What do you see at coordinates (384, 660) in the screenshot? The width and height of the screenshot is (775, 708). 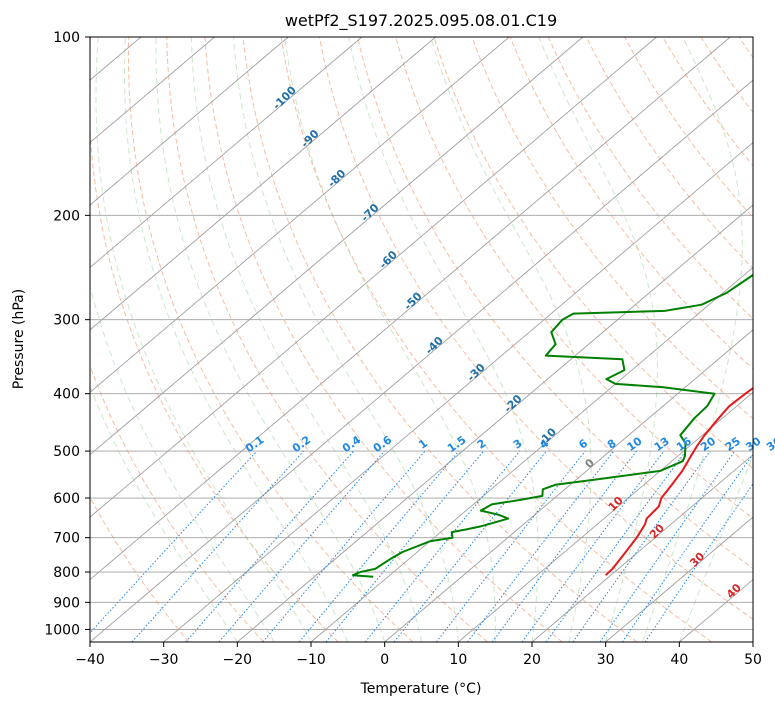 I see `x-tick-label: 0` at bounding box center [384, 660].